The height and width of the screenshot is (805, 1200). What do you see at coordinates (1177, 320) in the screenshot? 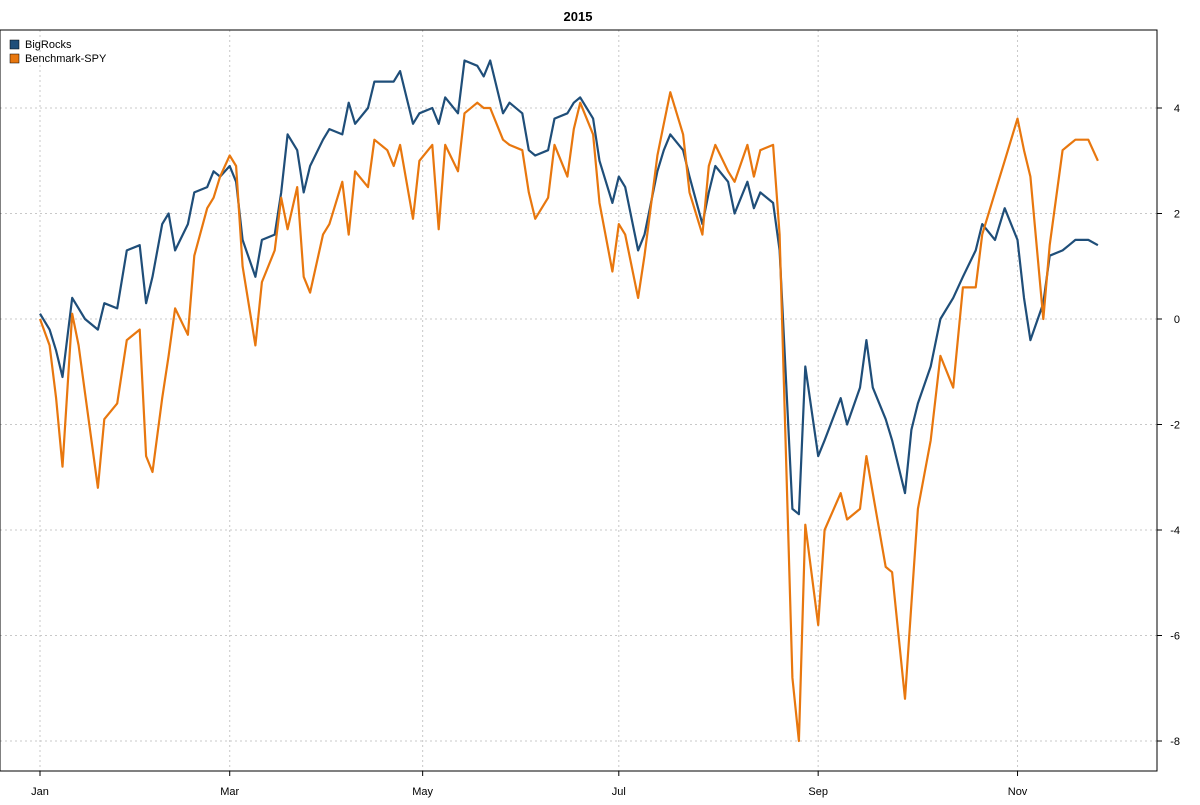
I see `y-tick-label: 0` at bounding box center [1177, 320].